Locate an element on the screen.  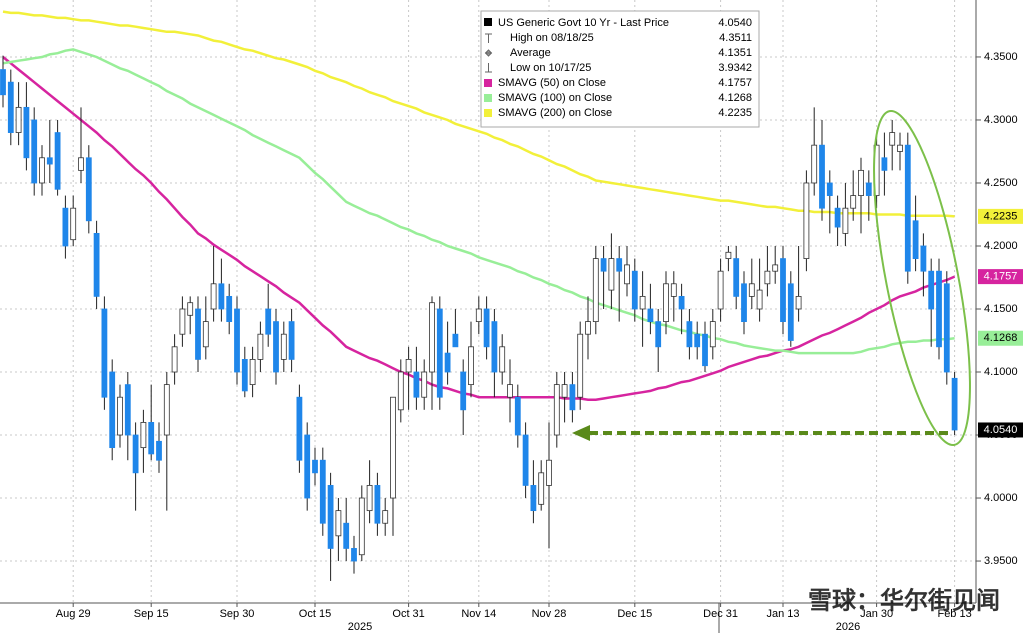
x-tick-label: Sep 15 is located at coordinates (151, 614).